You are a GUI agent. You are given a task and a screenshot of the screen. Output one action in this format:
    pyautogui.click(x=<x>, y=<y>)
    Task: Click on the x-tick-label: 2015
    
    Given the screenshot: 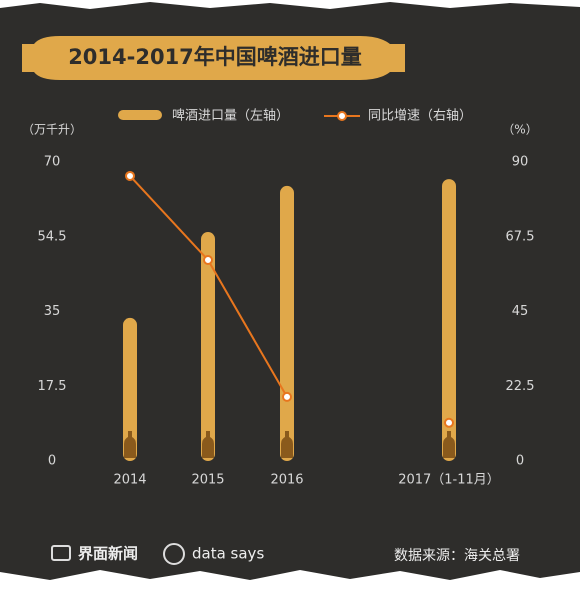 What is the action you would take?
    pyautogui.click(x=207, y=480)
    